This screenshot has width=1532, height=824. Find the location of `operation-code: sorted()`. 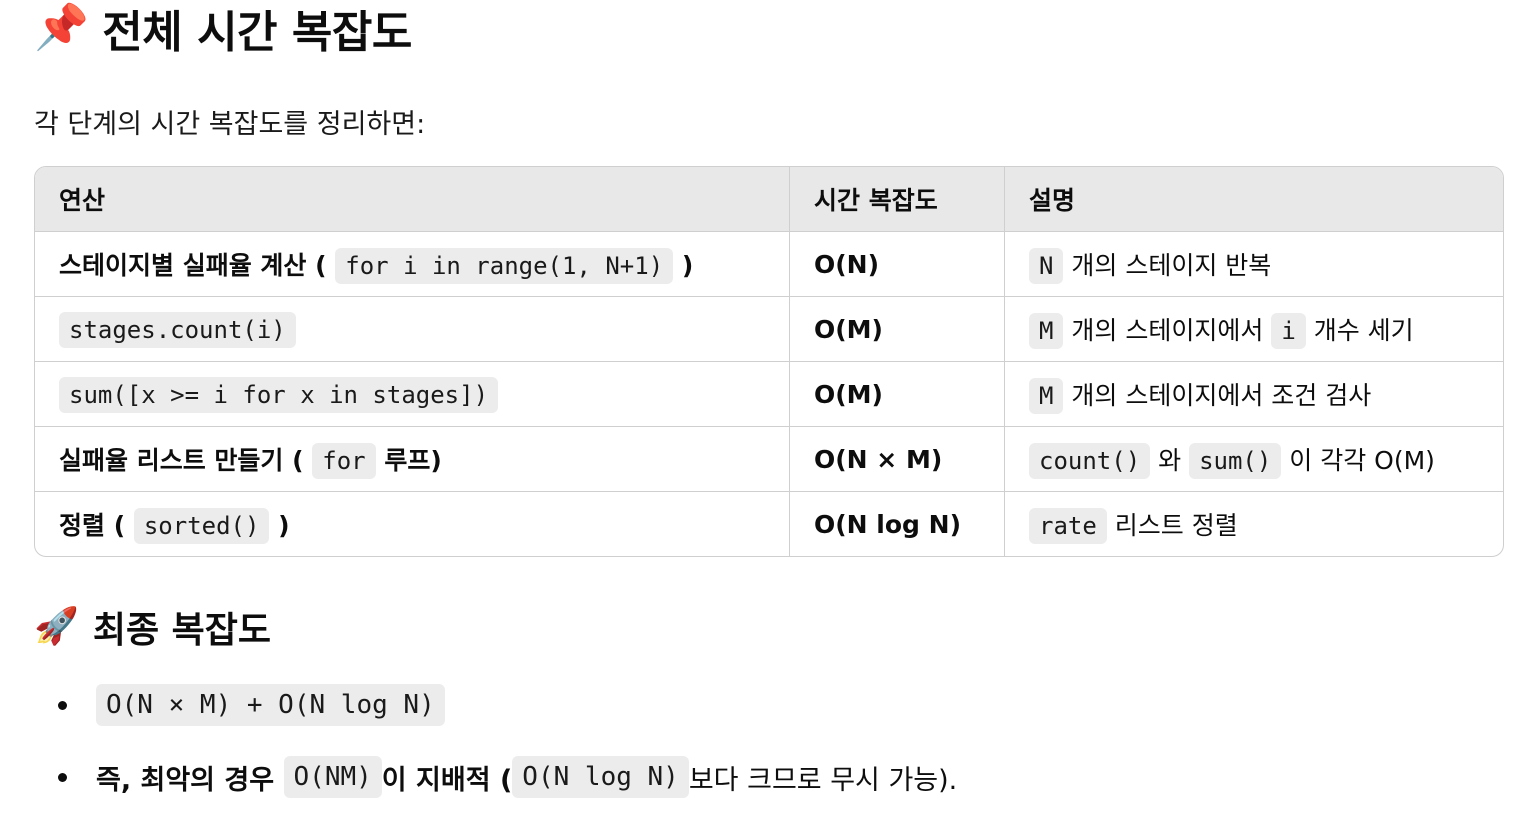

operation-code: sorted() is located at coordinates (201, 526).